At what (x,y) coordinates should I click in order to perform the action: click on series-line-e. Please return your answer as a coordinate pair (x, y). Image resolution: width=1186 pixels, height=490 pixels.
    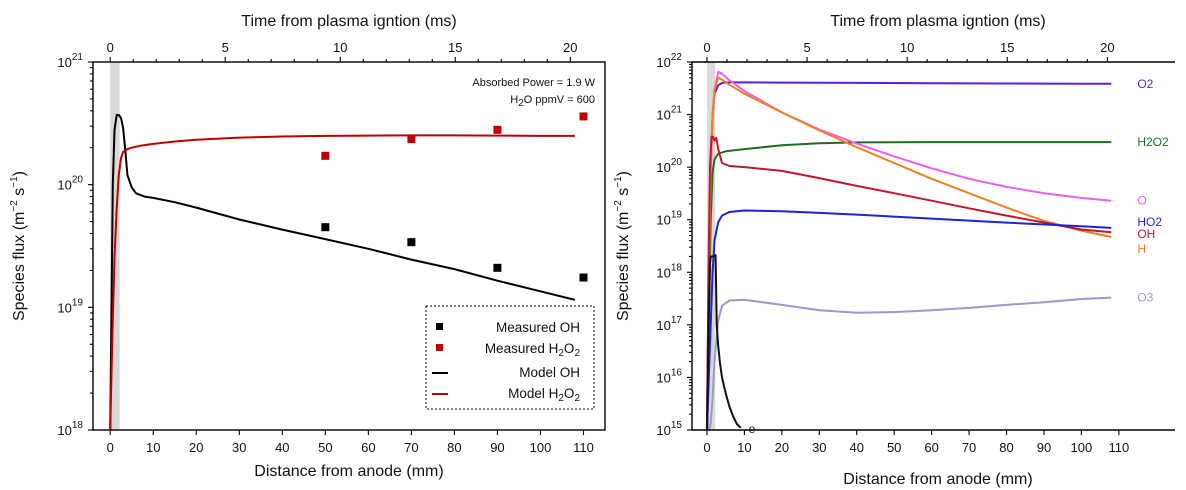
    Looking at the image, I should click on (724, 342).